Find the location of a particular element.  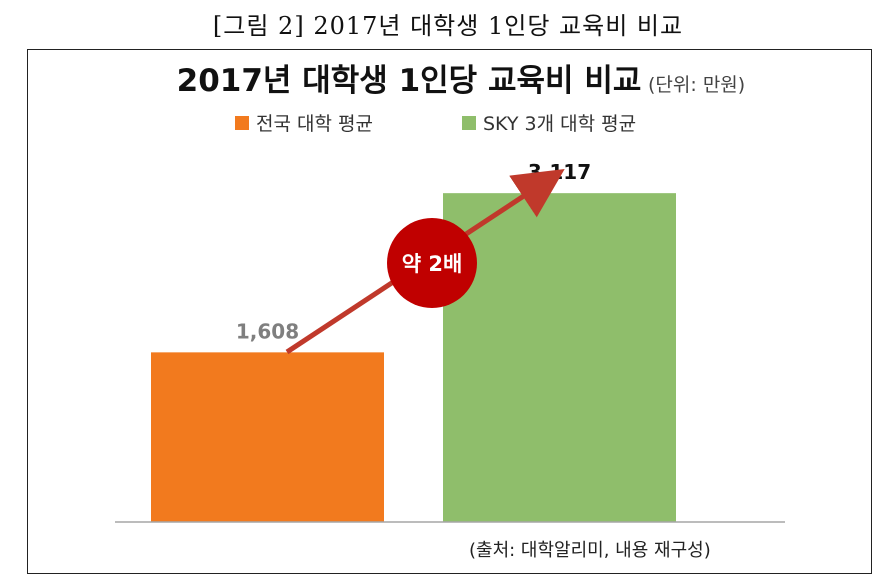

source-note: (출처: 대학알리미, 내용 재구성) is located at coordinates (590, 550).